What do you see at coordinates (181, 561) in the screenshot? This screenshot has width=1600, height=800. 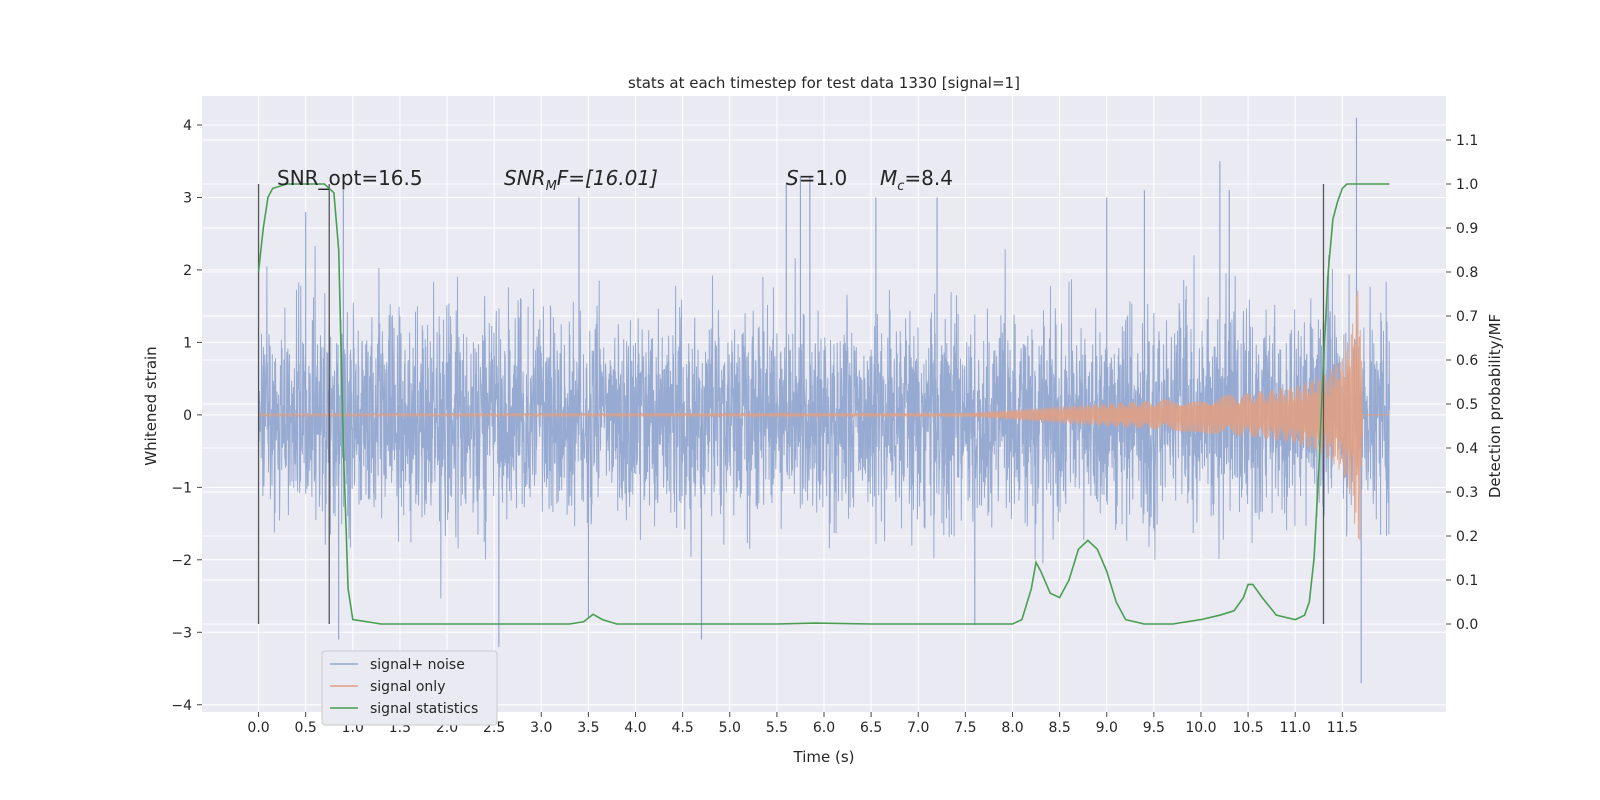 I see `y-tick-label: −2` at bounding box center [181, 561].